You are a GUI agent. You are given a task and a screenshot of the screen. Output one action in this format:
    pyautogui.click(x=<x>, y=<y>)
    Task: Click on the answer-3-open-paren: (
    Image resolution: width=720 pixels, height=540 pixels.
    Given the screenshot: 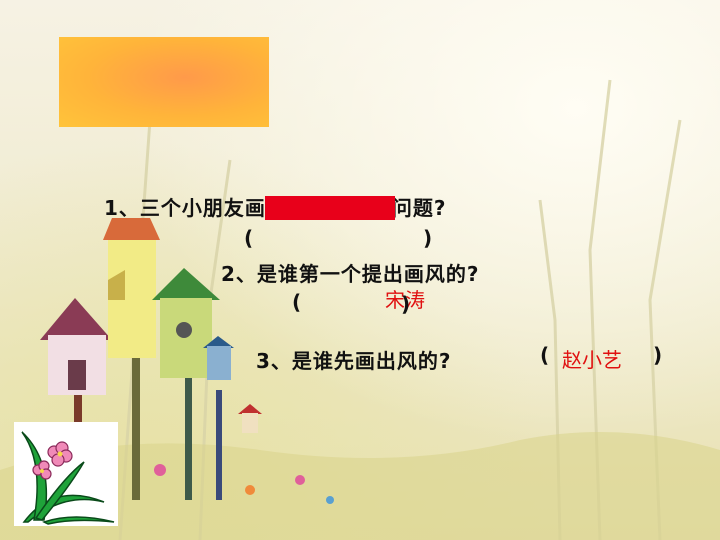 What is the action you would take?
    pyautogui.click(x=545, y=355)
    